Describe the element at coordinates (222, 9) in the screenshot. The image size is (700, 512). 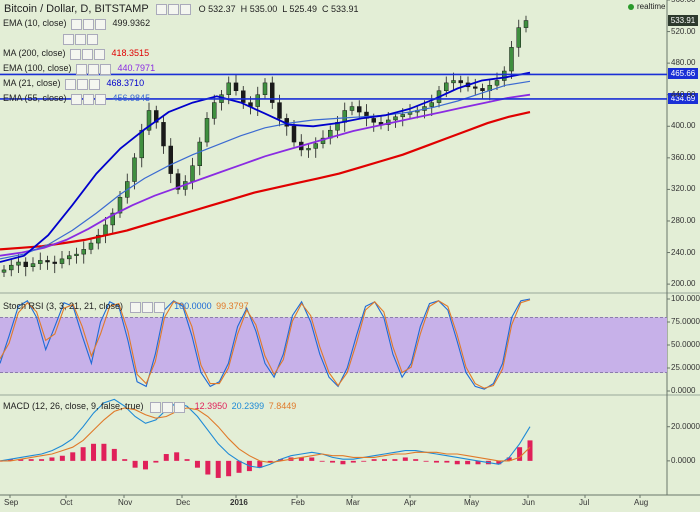
I see `open-value: 532.37` at that location.